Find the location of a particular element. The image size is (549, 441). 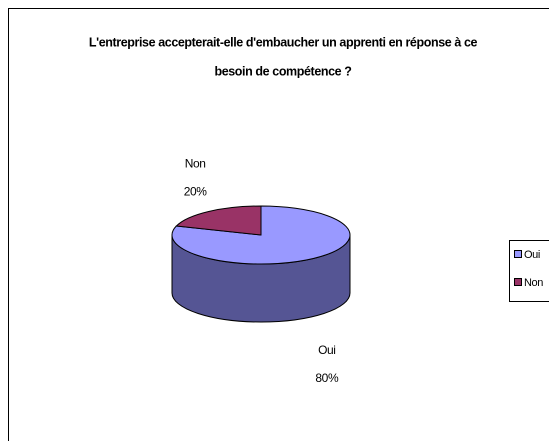

slice-value-label: 80% is located at coordinates (327, 378).